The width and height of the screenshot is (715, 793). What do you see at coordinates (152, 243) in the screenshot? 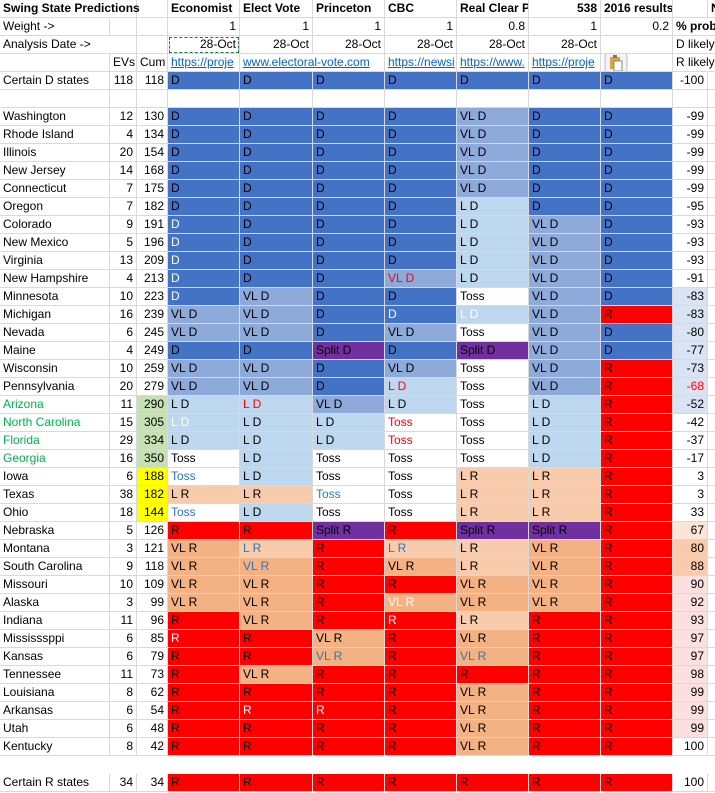
I see `cumulative-votes: 196` at bounding box center [152, 243].